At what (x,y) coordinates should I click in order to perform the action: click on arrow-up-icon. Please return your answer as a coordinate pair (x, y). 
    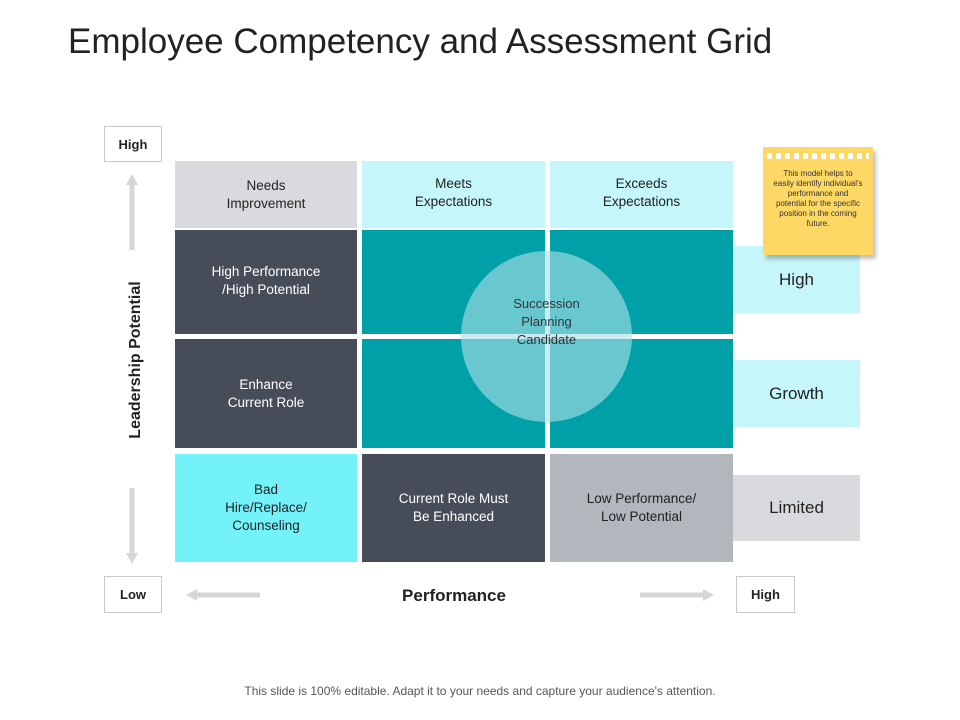
    Looking at the image, I should click on (132, 212).